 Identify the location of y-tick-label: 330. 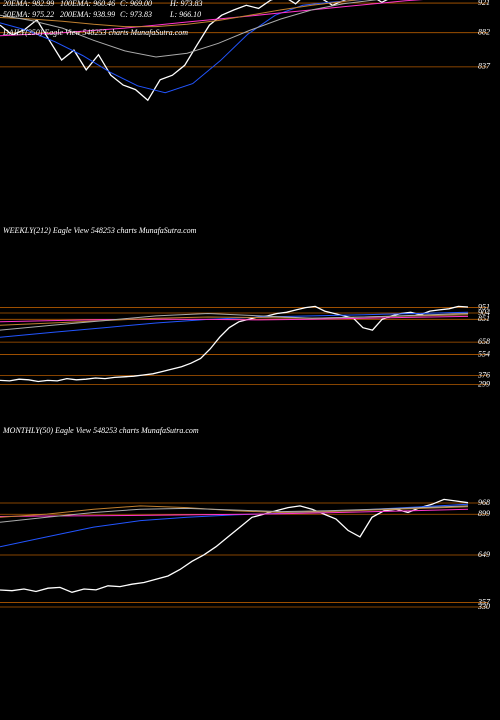
(483, 606).